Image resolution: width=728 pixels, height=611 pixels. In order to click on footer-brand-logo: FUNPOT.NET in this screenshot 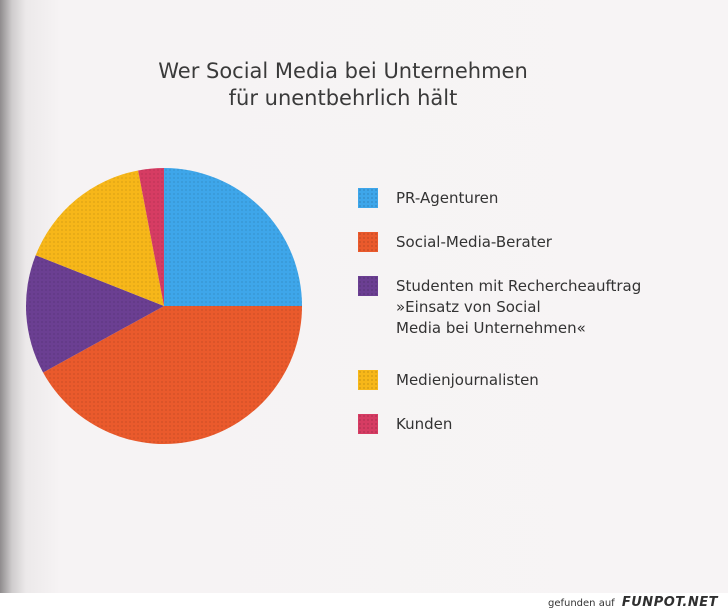, I will do `click(669, 602)`.